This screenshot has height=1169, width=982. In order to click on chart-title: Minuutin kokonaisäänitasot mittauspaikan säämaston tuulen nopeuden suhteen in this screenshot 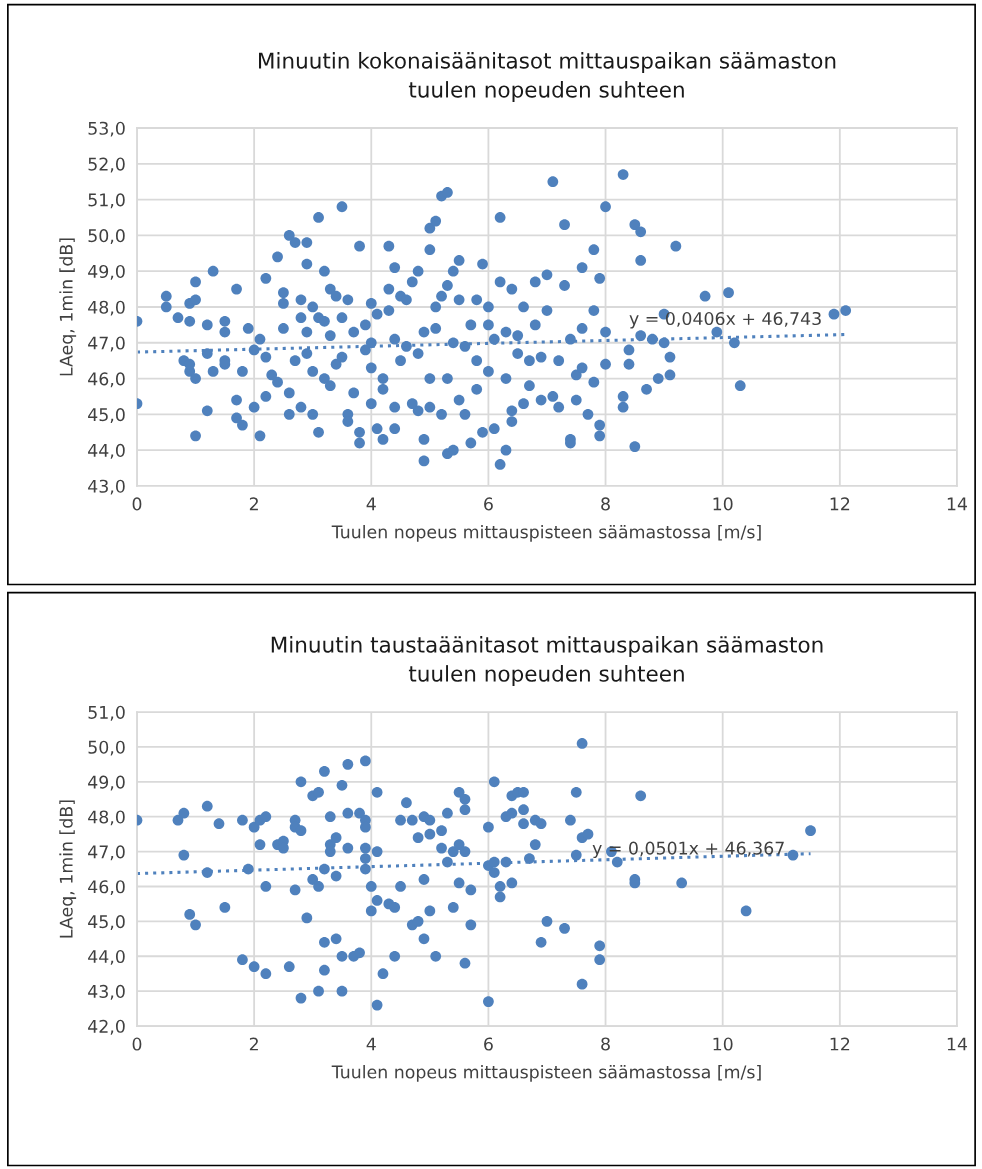, I will do `click(547, 77)`.